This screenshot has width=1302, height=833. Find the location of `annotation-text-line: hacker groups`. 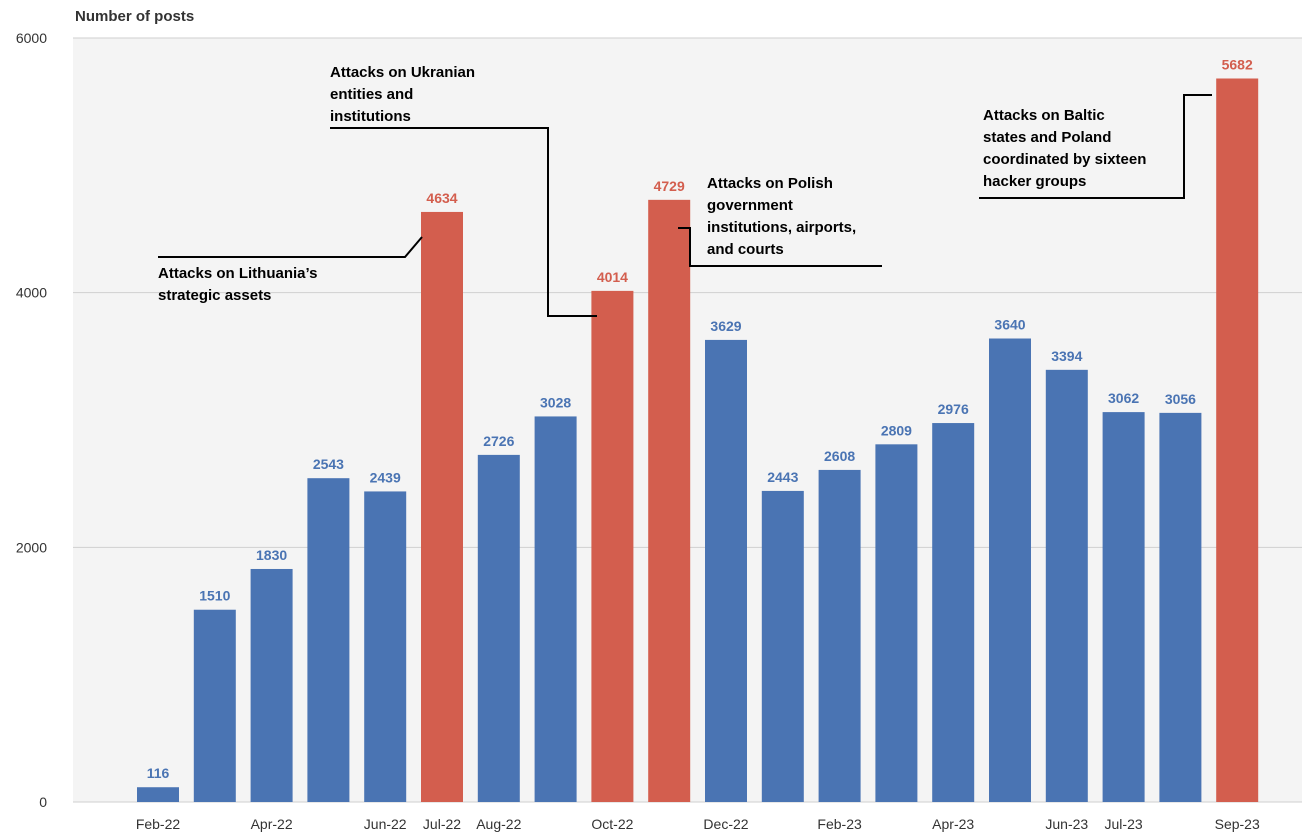

annotation-text-line: hacker groups is located at coordinates (1034, 181).